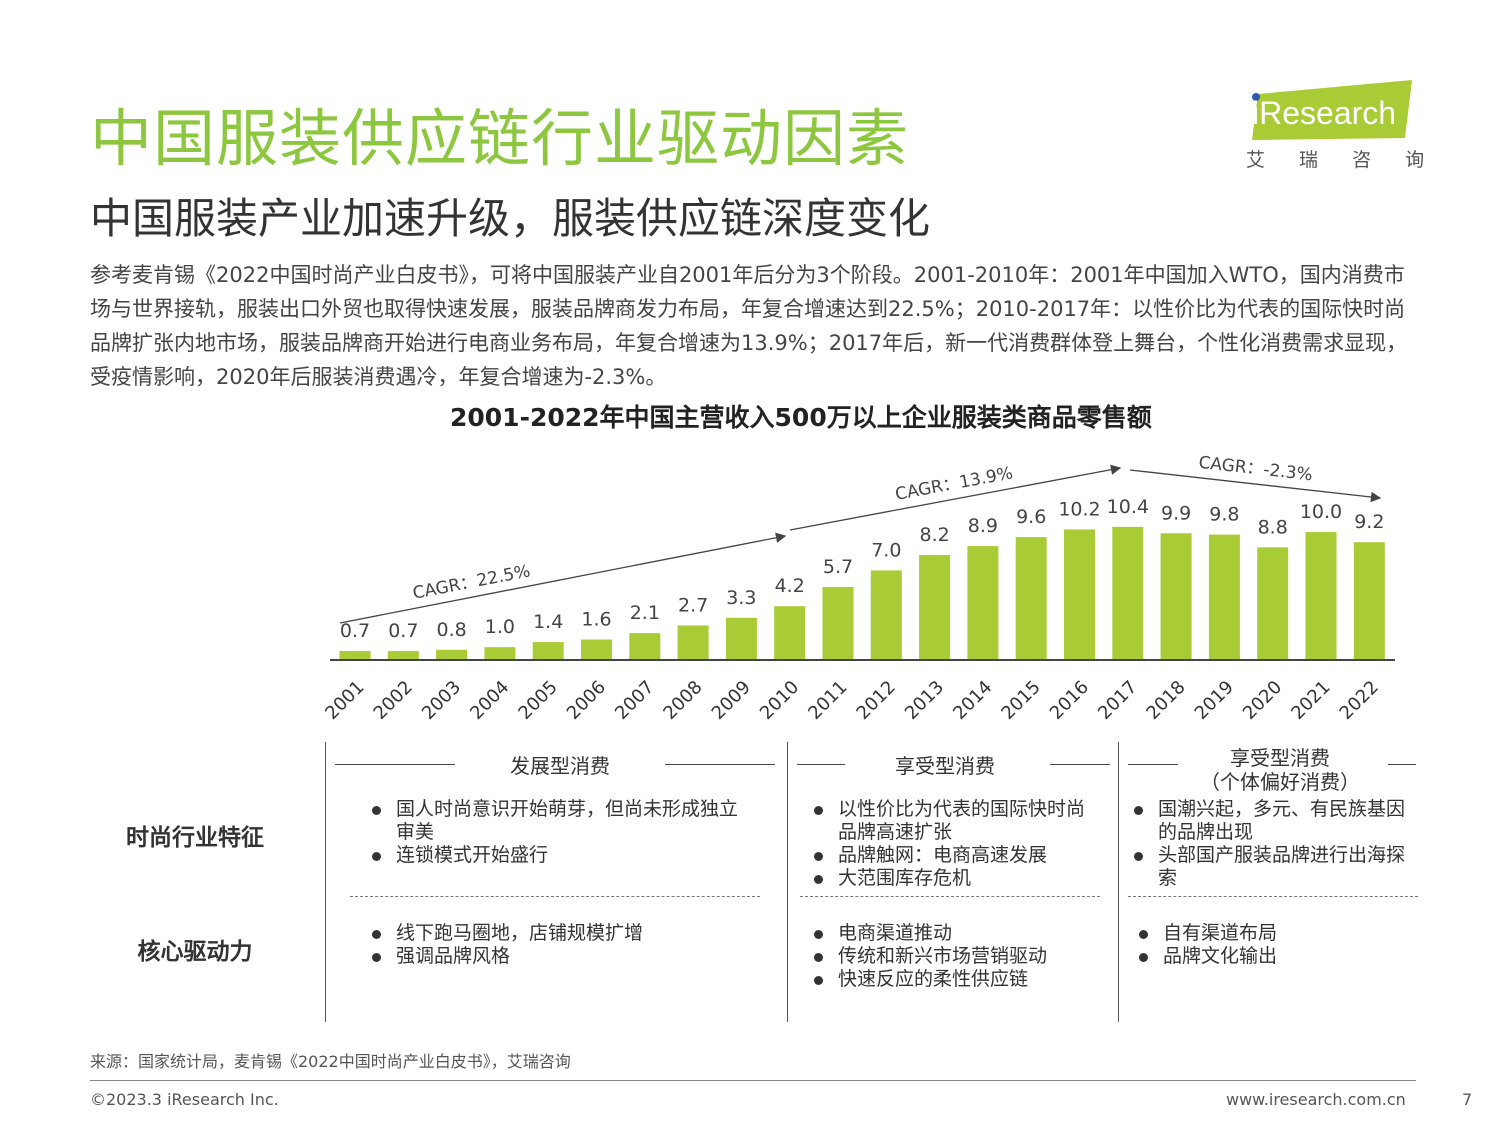 The width and height of the screenshot is (1500, 1125). I want to click on phase-label: 享受型消费 （个体偏好消费）, so click(1280, 770).